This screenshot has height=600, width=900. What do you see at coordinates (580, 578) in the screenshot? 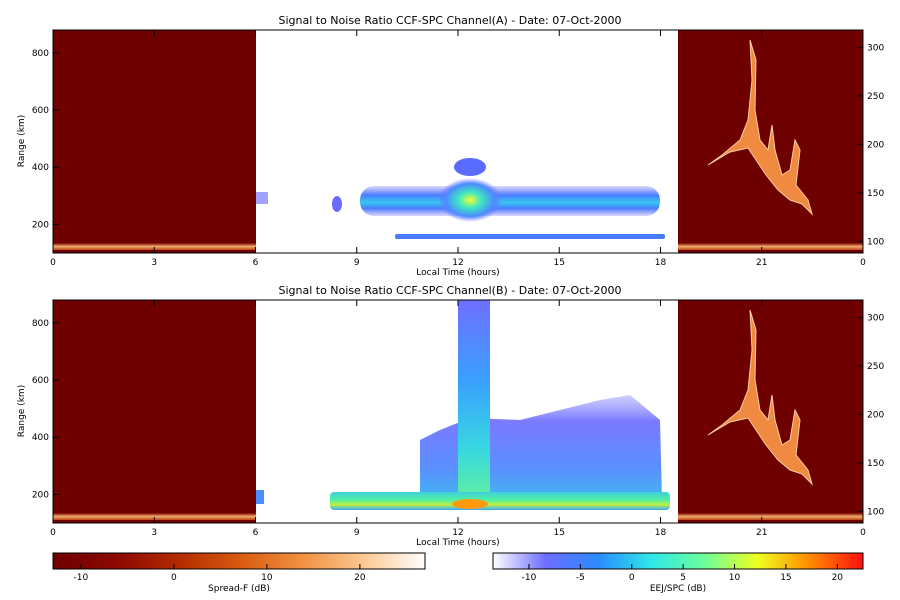
I see `colorbar-tick-label: -5` at bounding box center [580, 578].